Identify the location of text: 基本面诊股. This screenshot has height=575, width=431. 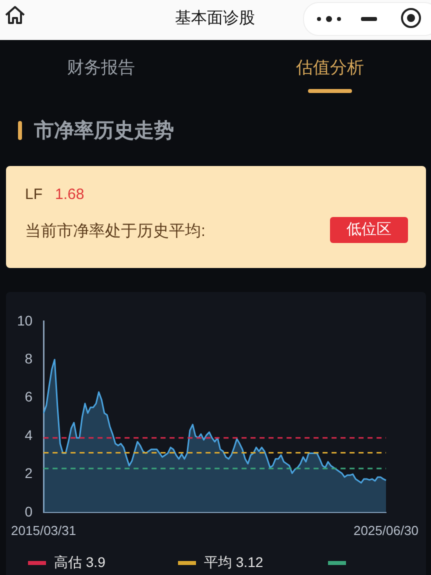
(215, 18).